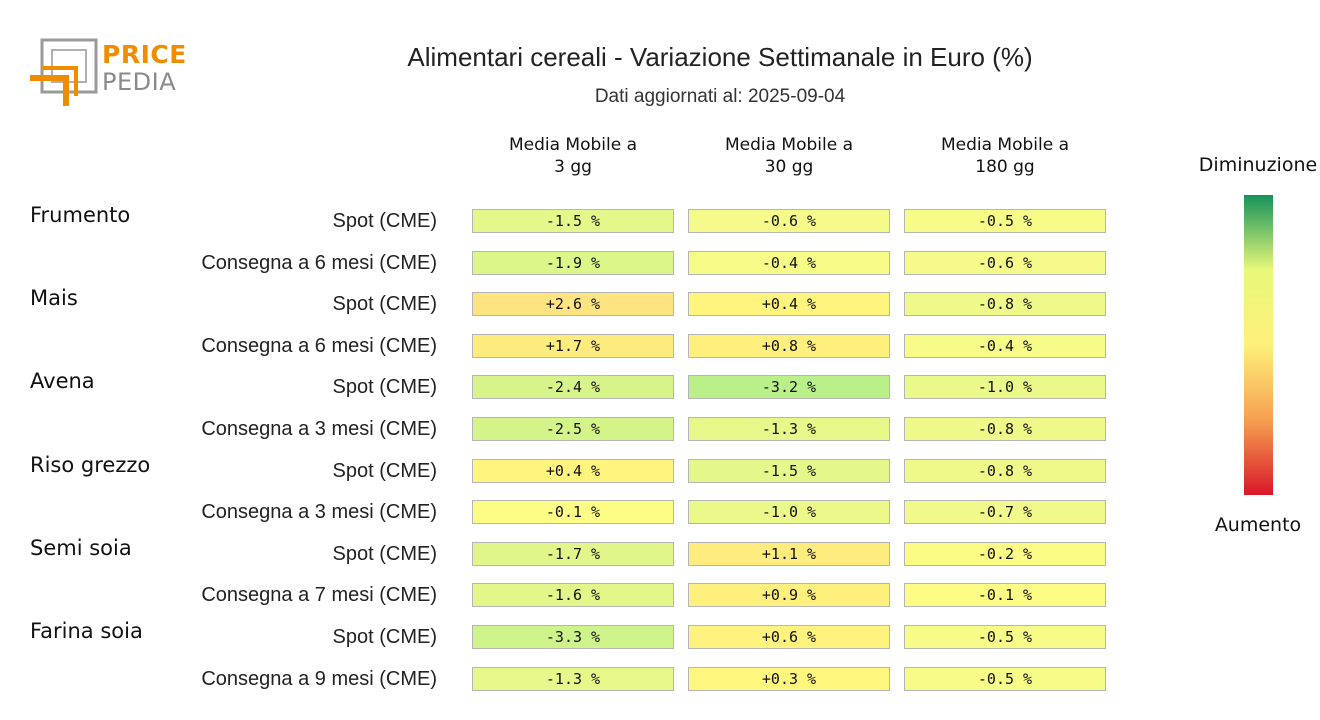 This screenshot has width=1320, height=720. What do you see at coordinates (1258, 345) in the screenshot?
I see `color-scale-bar` at bounding box center [1258, 345].